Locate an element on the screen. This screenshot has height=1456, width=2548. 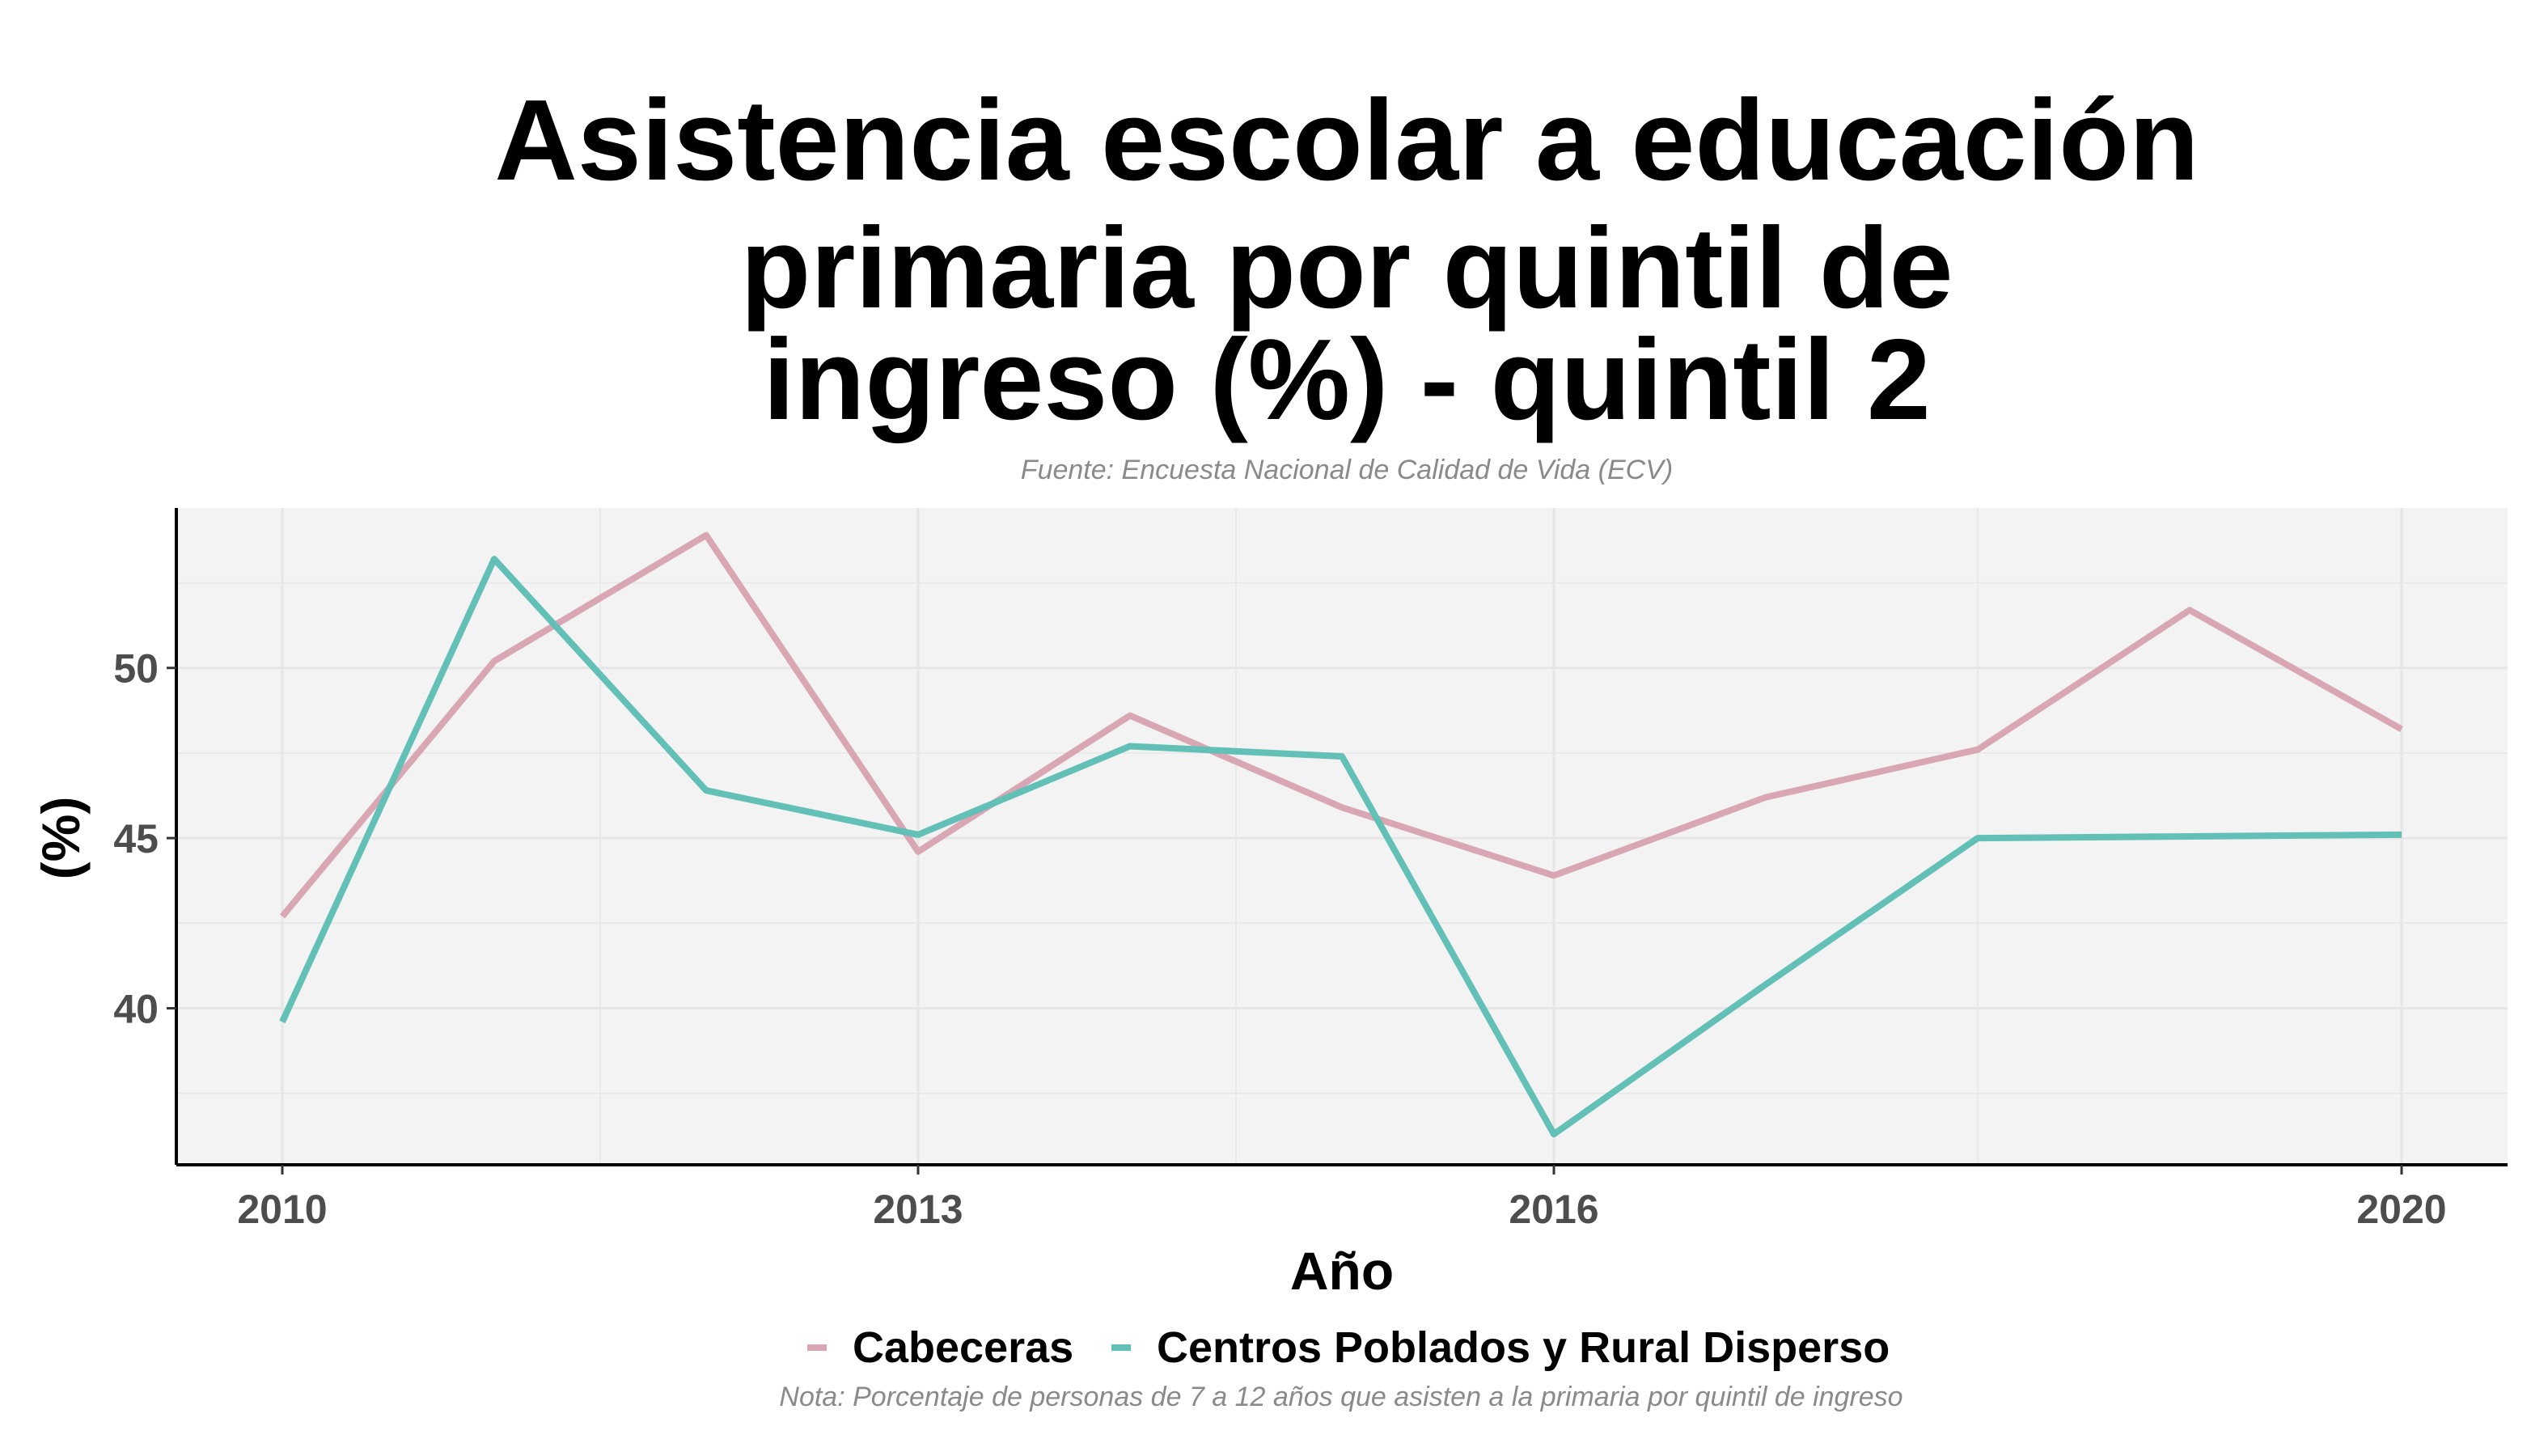
legend-label-cabeceras: Cabeceras is located at coordinates (963, 1347).